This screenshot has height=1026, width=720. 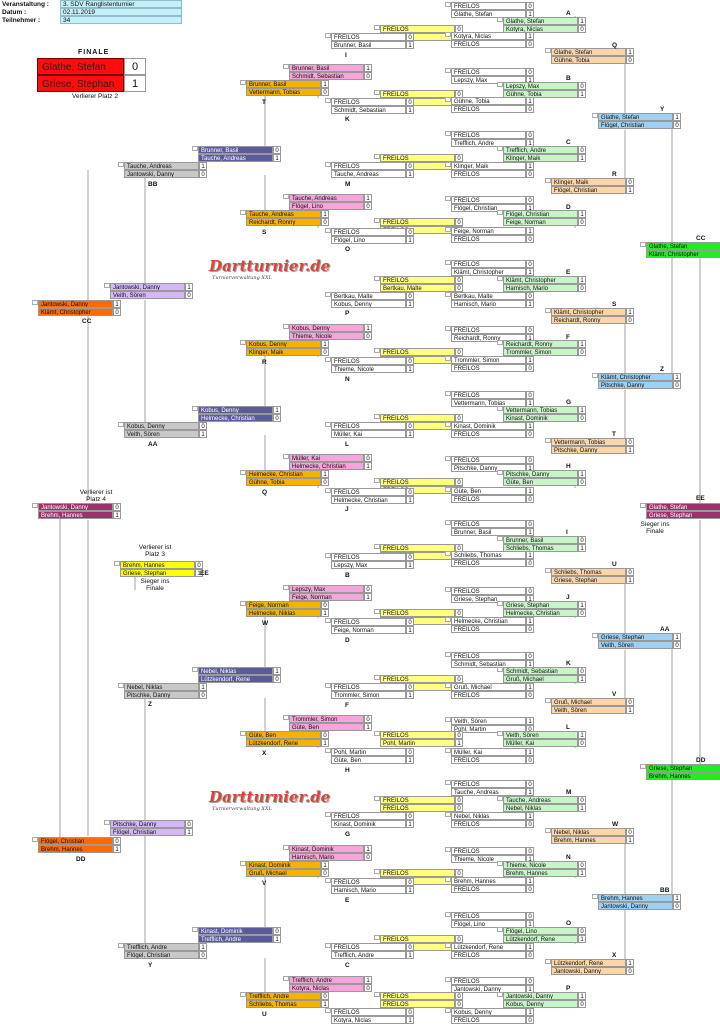 I want to click on participants-label: Teilnehmer :, so click(x=21, y=20).